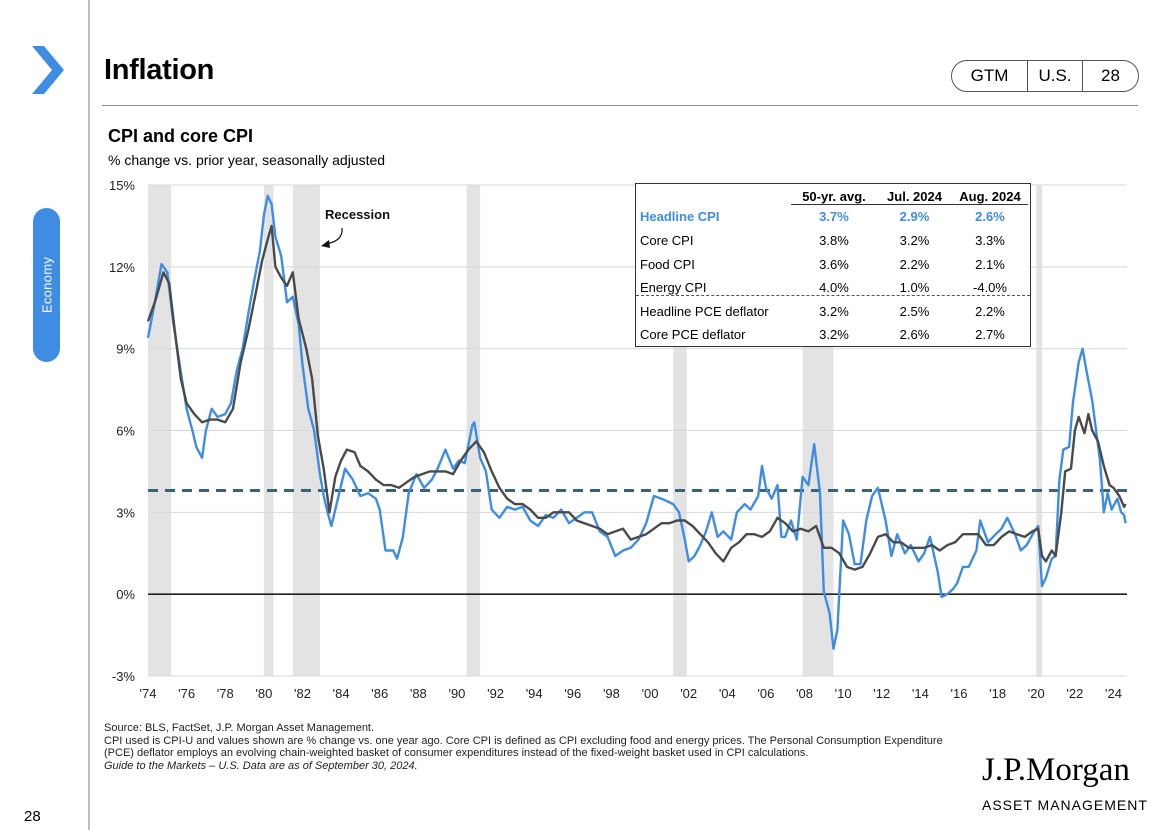  Describe the element at coordinates (1056, 770) in the screenshot. I see `jpmorgan-logo: J.P.Morgan` at that location.